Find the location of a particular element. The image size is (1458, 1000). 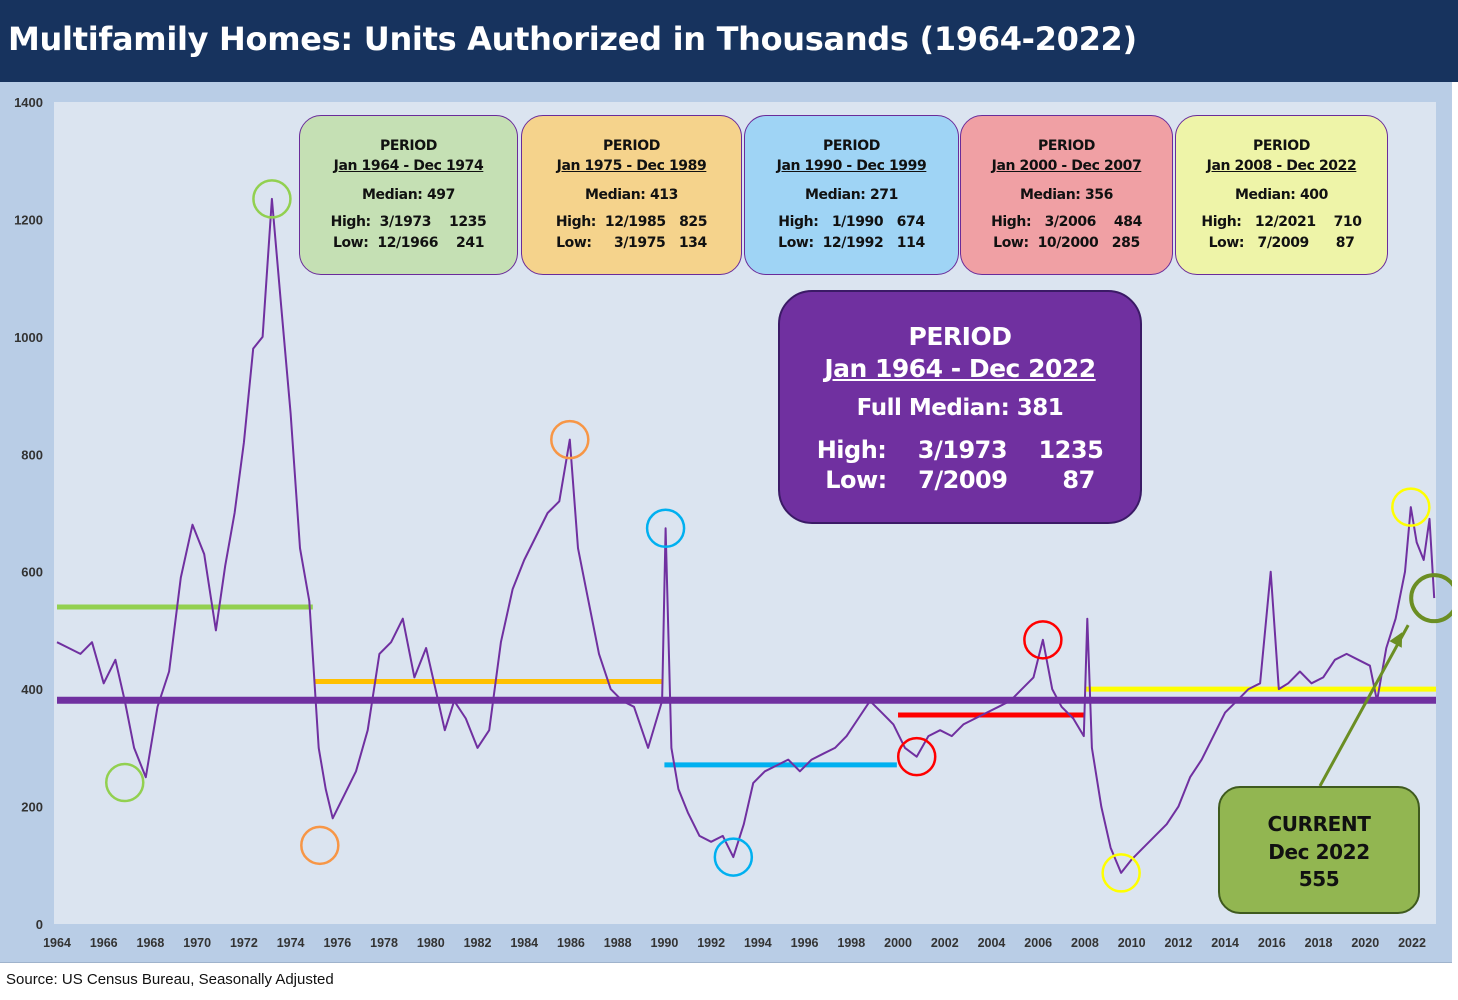

x-tick-label: 2022 is located at coordinates (1412, 943).